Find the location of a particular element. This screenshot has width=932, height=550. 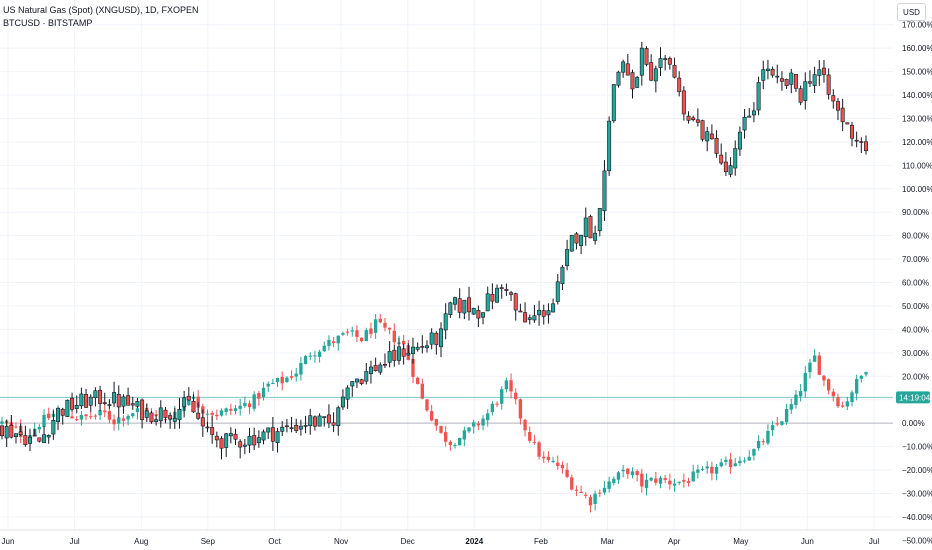

price-tick: −10.00% is located at coordinates (917, 447).